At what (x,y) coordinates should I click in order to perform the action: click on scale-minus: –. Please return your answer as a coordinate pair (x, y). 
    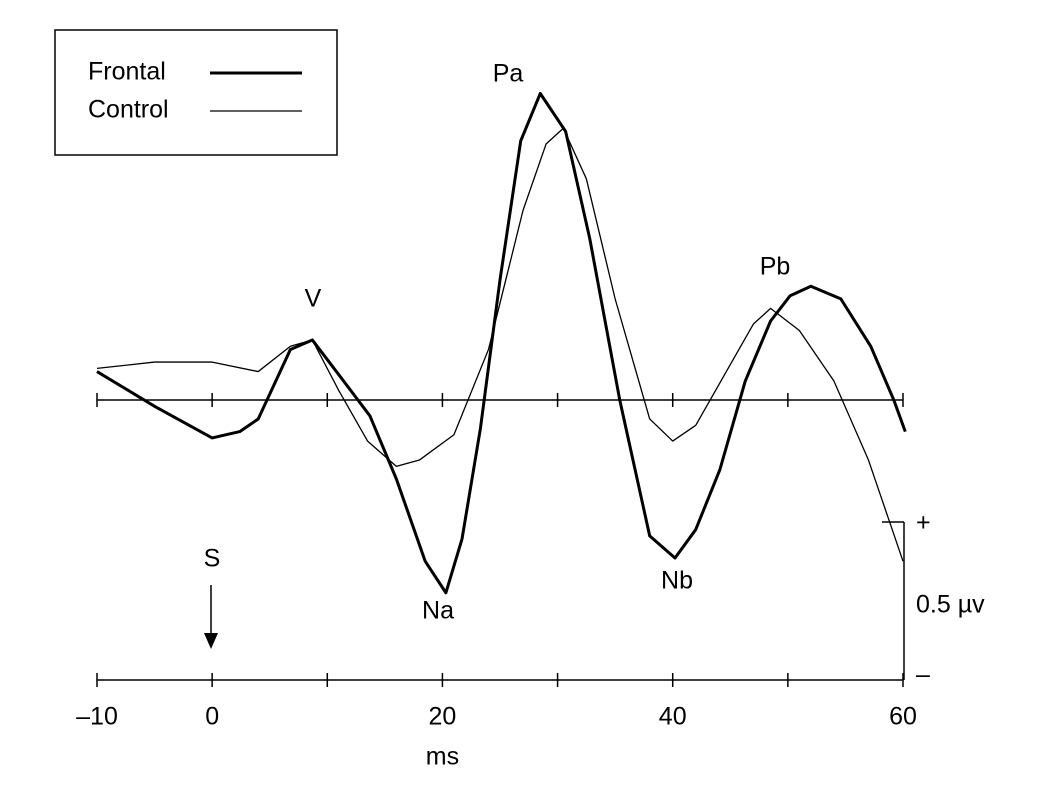
    Looking at the image, I should click on (923, 675).